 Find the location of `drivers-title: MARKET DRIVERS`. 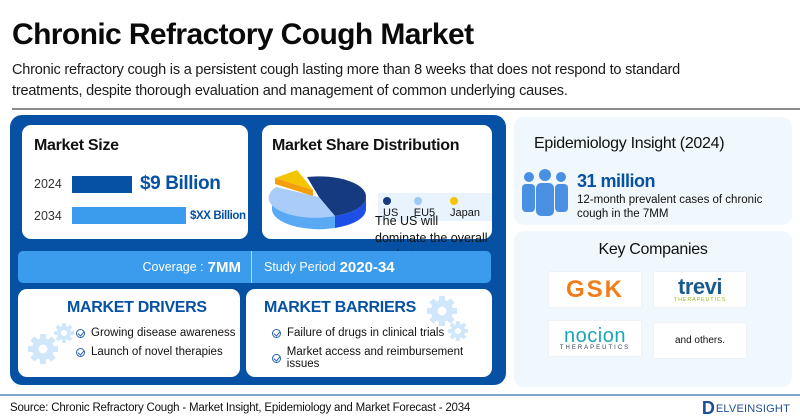

drivers-title: MARKET DRIVERS is located at coordinates (137, 307).